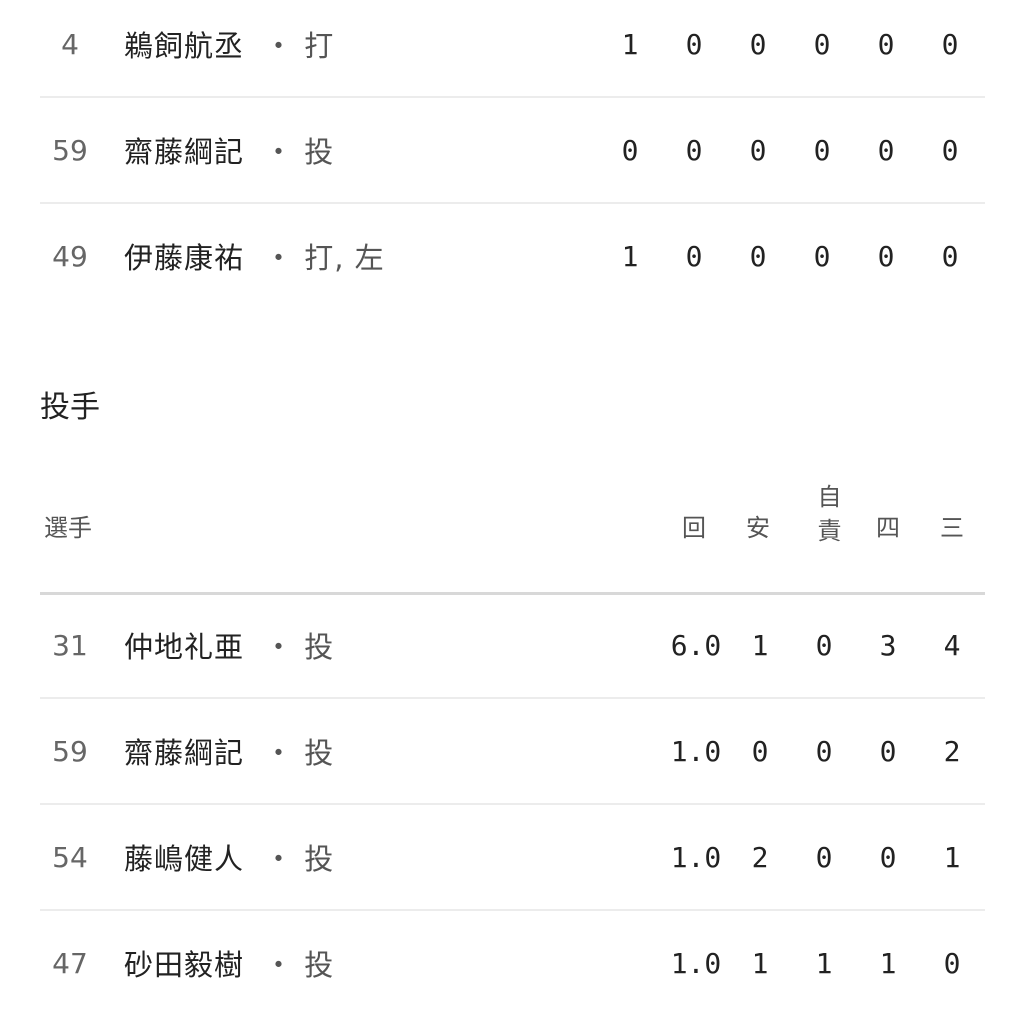 Image resolution: width=1024 pixels, height=1024 pixels. Describe the element at coordinates (324, 258) in the screenshot. I see `player-position: ・ 打, 左` at that location.